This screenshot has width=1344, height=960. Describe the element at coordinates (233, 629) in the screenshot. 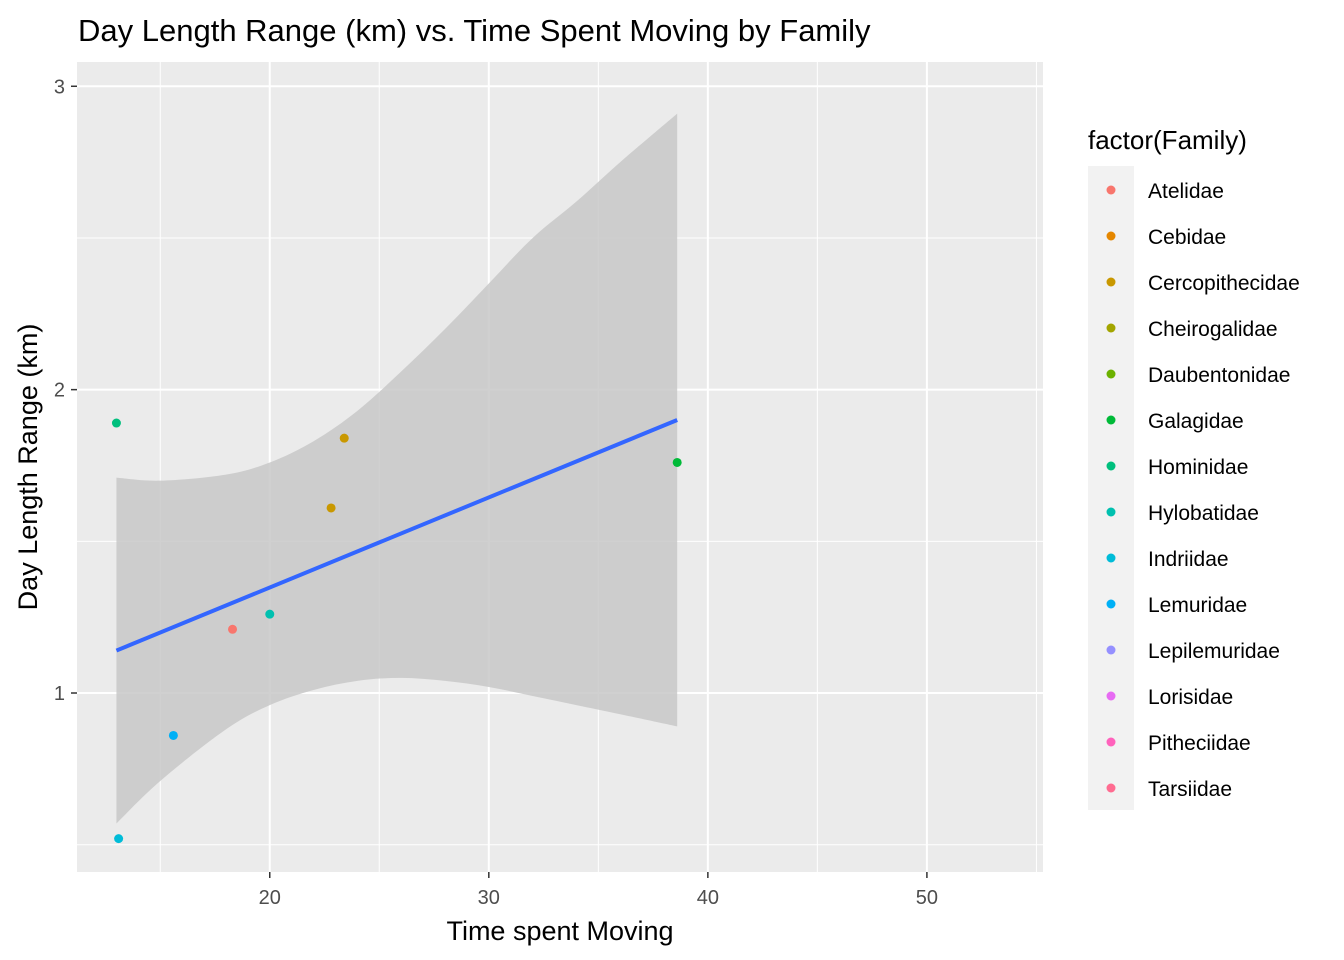

I see `data-point-atelidae` at that location.